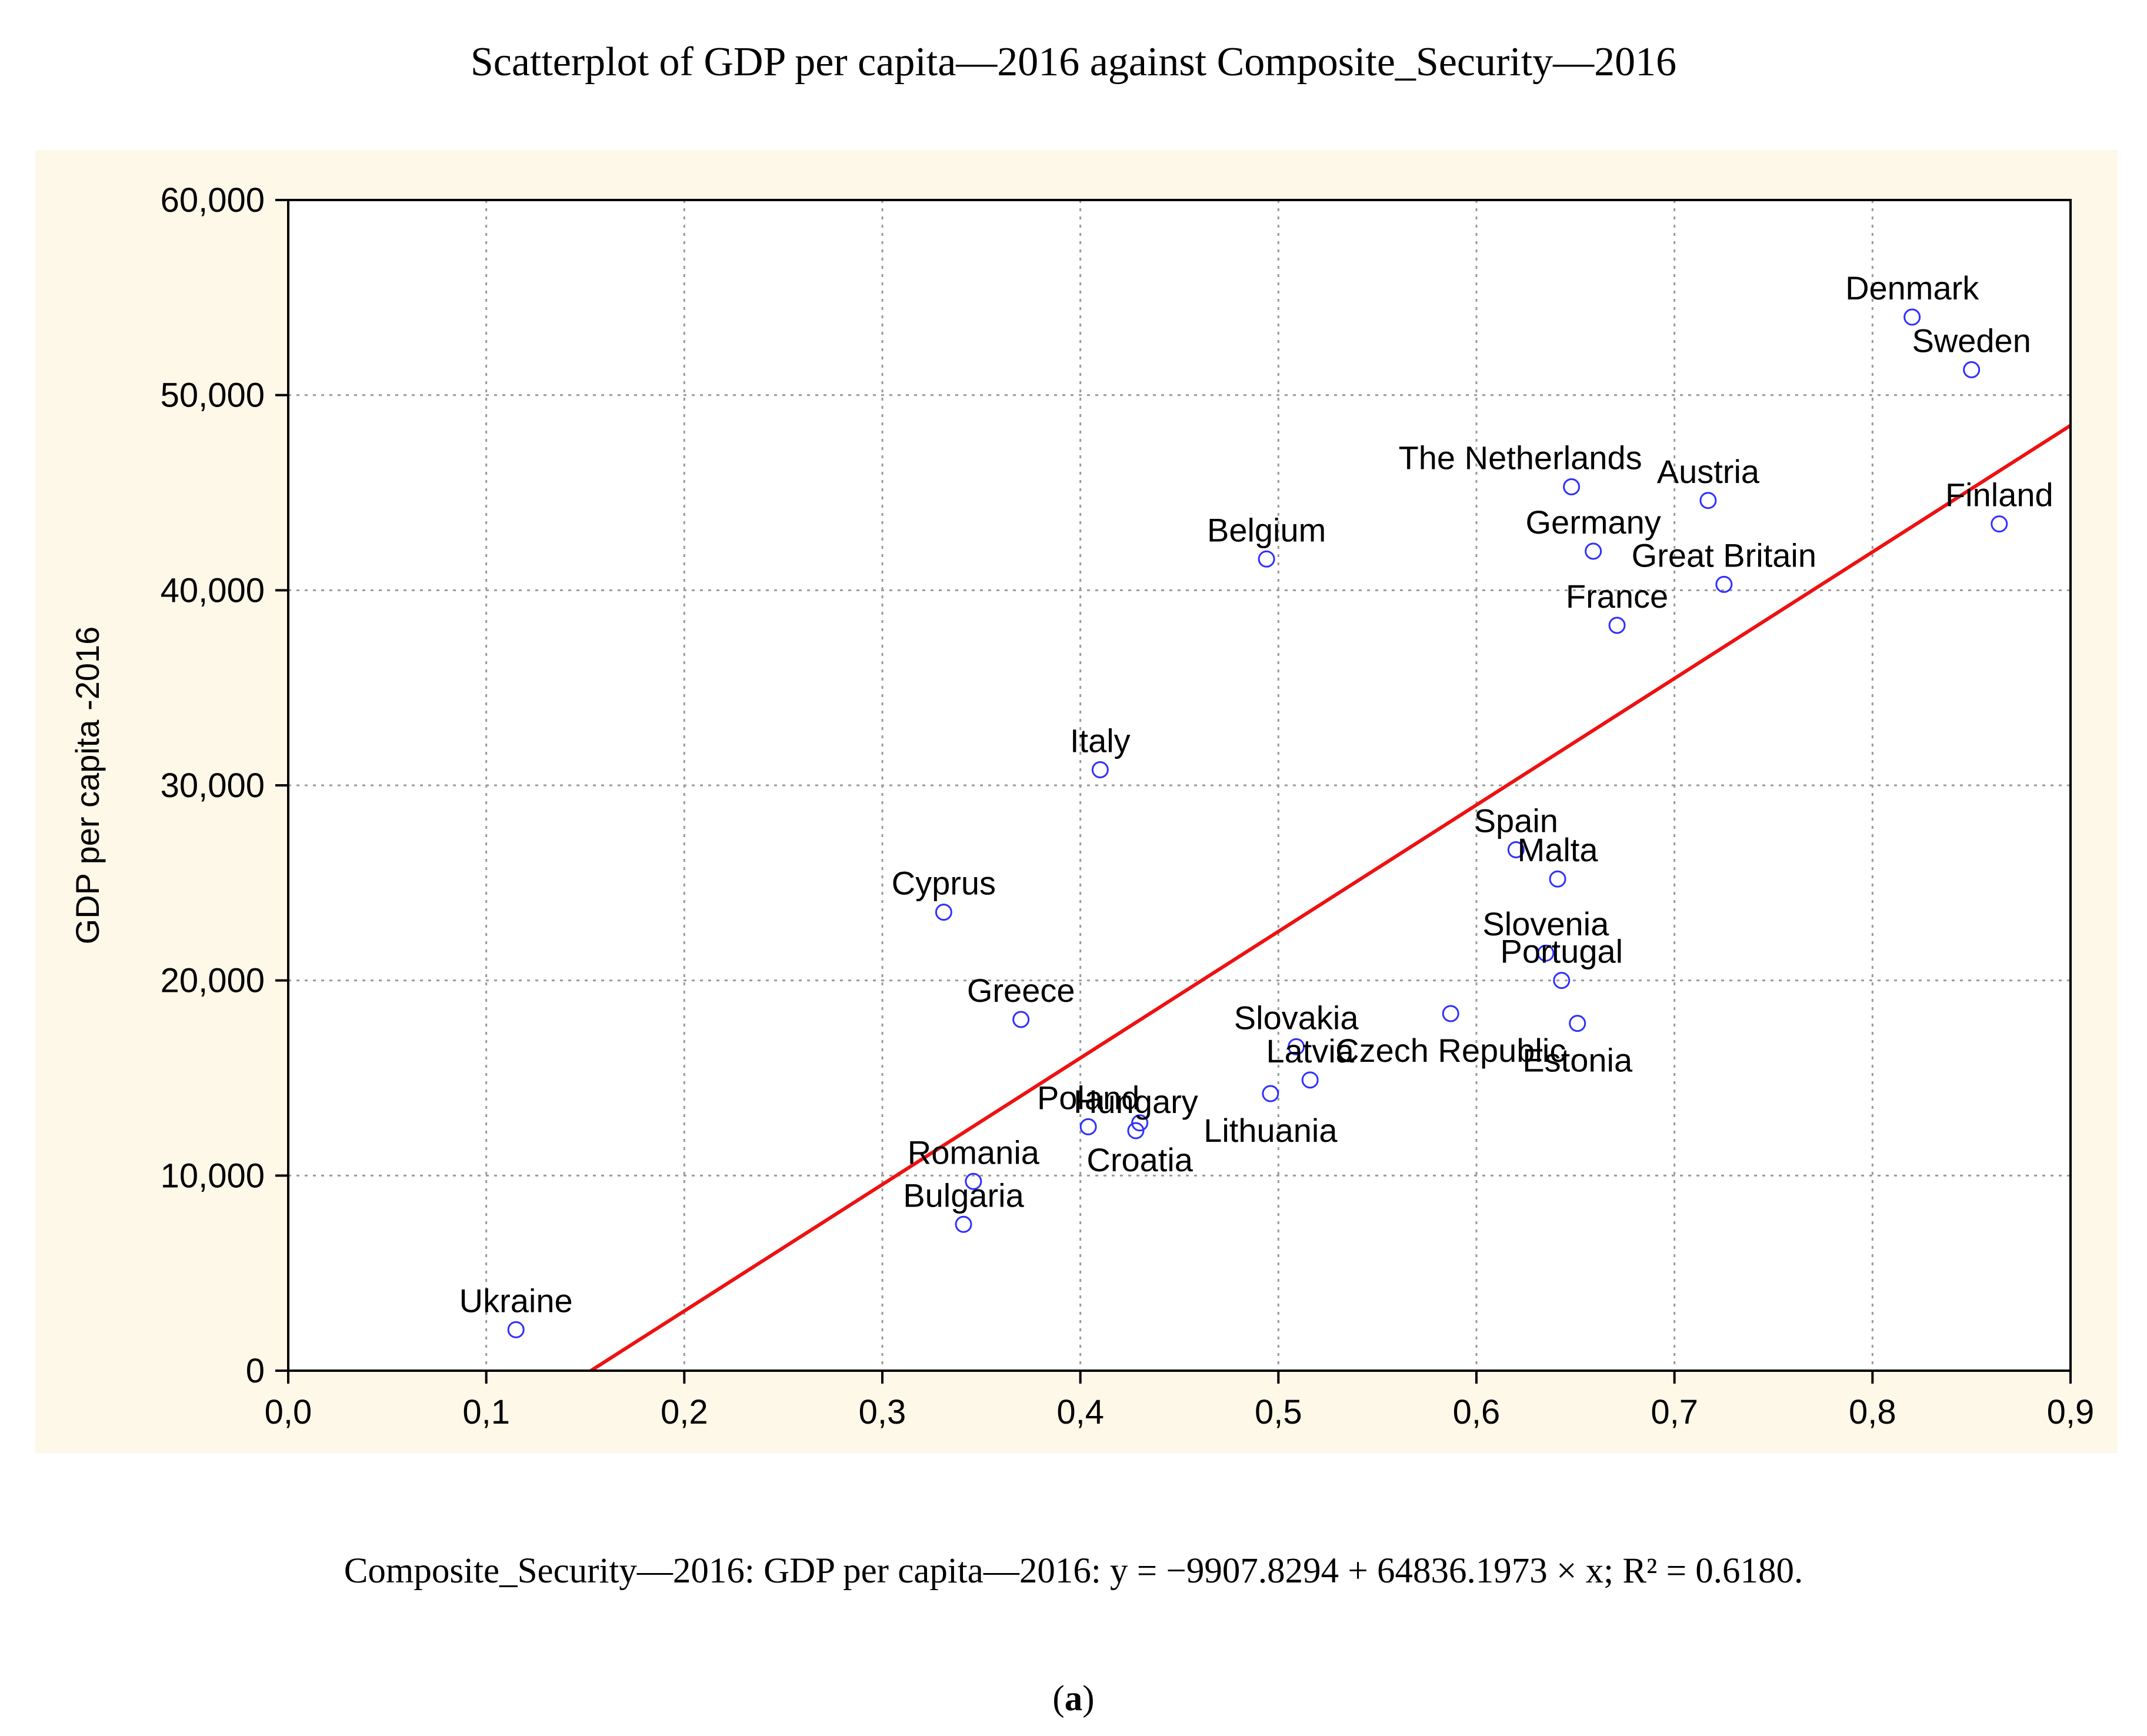  I want to click on point-label: The Netherlands, so click(1521, 458).